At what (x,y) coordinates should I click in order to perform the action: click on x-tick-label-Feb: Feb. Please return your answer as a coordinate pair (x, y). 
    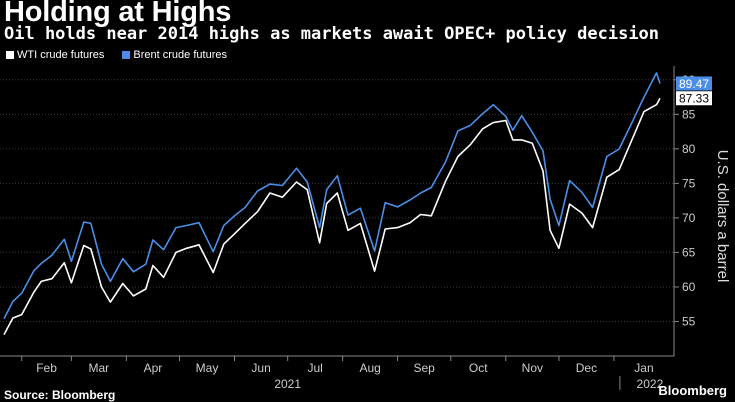
    Looking at the image, I should click on (46, 368).